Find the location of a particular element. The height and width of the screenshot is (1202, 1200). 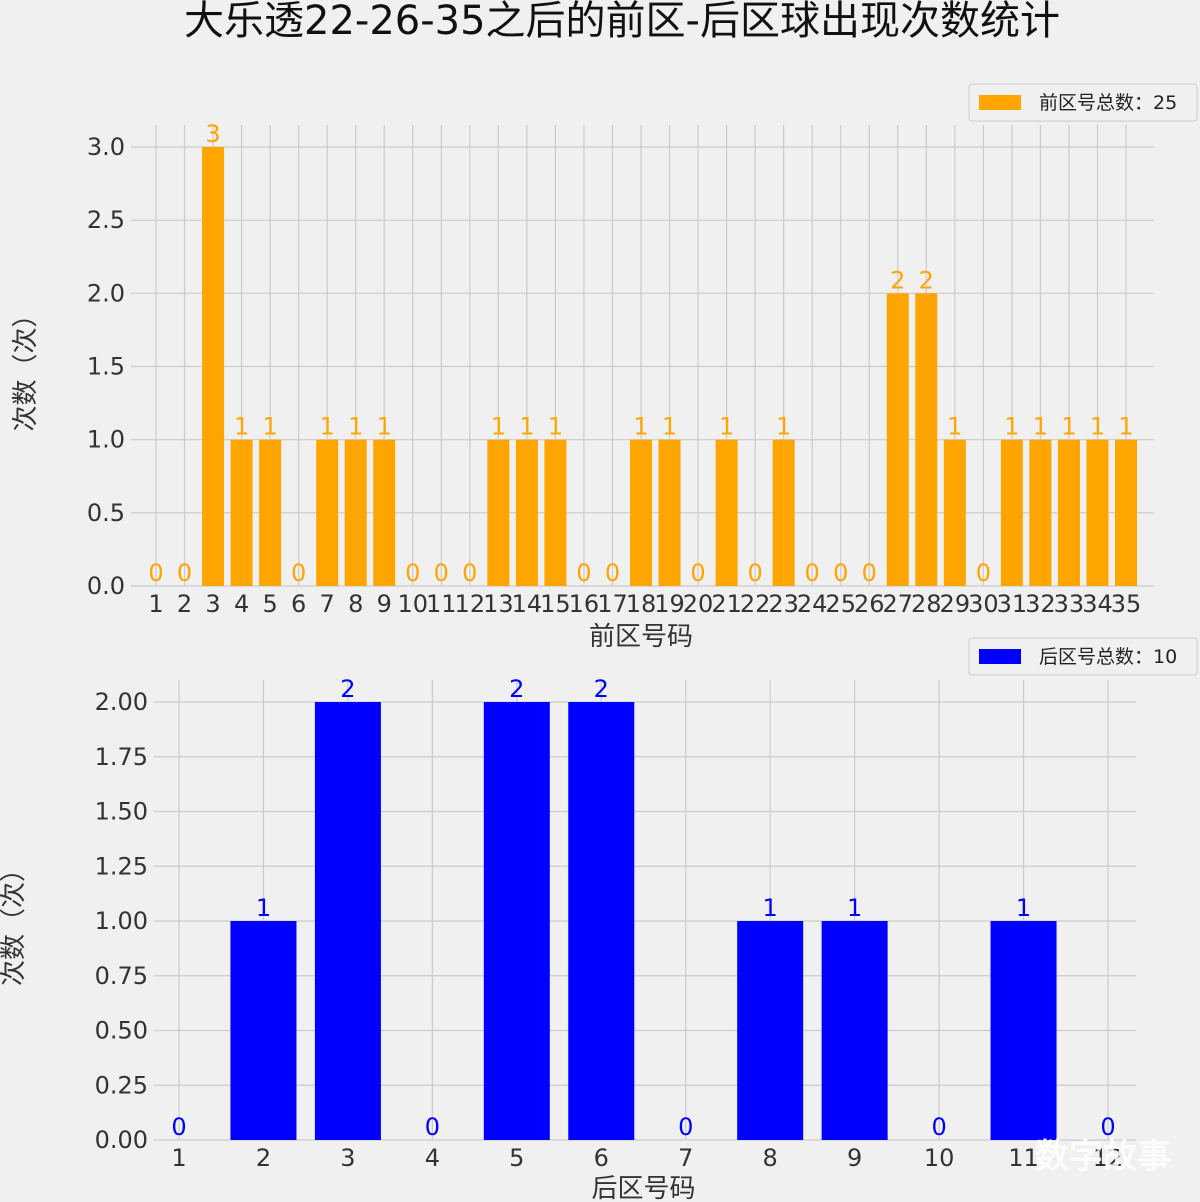

back-x-tick-label: 6 is located at coordinates (601, 1158).